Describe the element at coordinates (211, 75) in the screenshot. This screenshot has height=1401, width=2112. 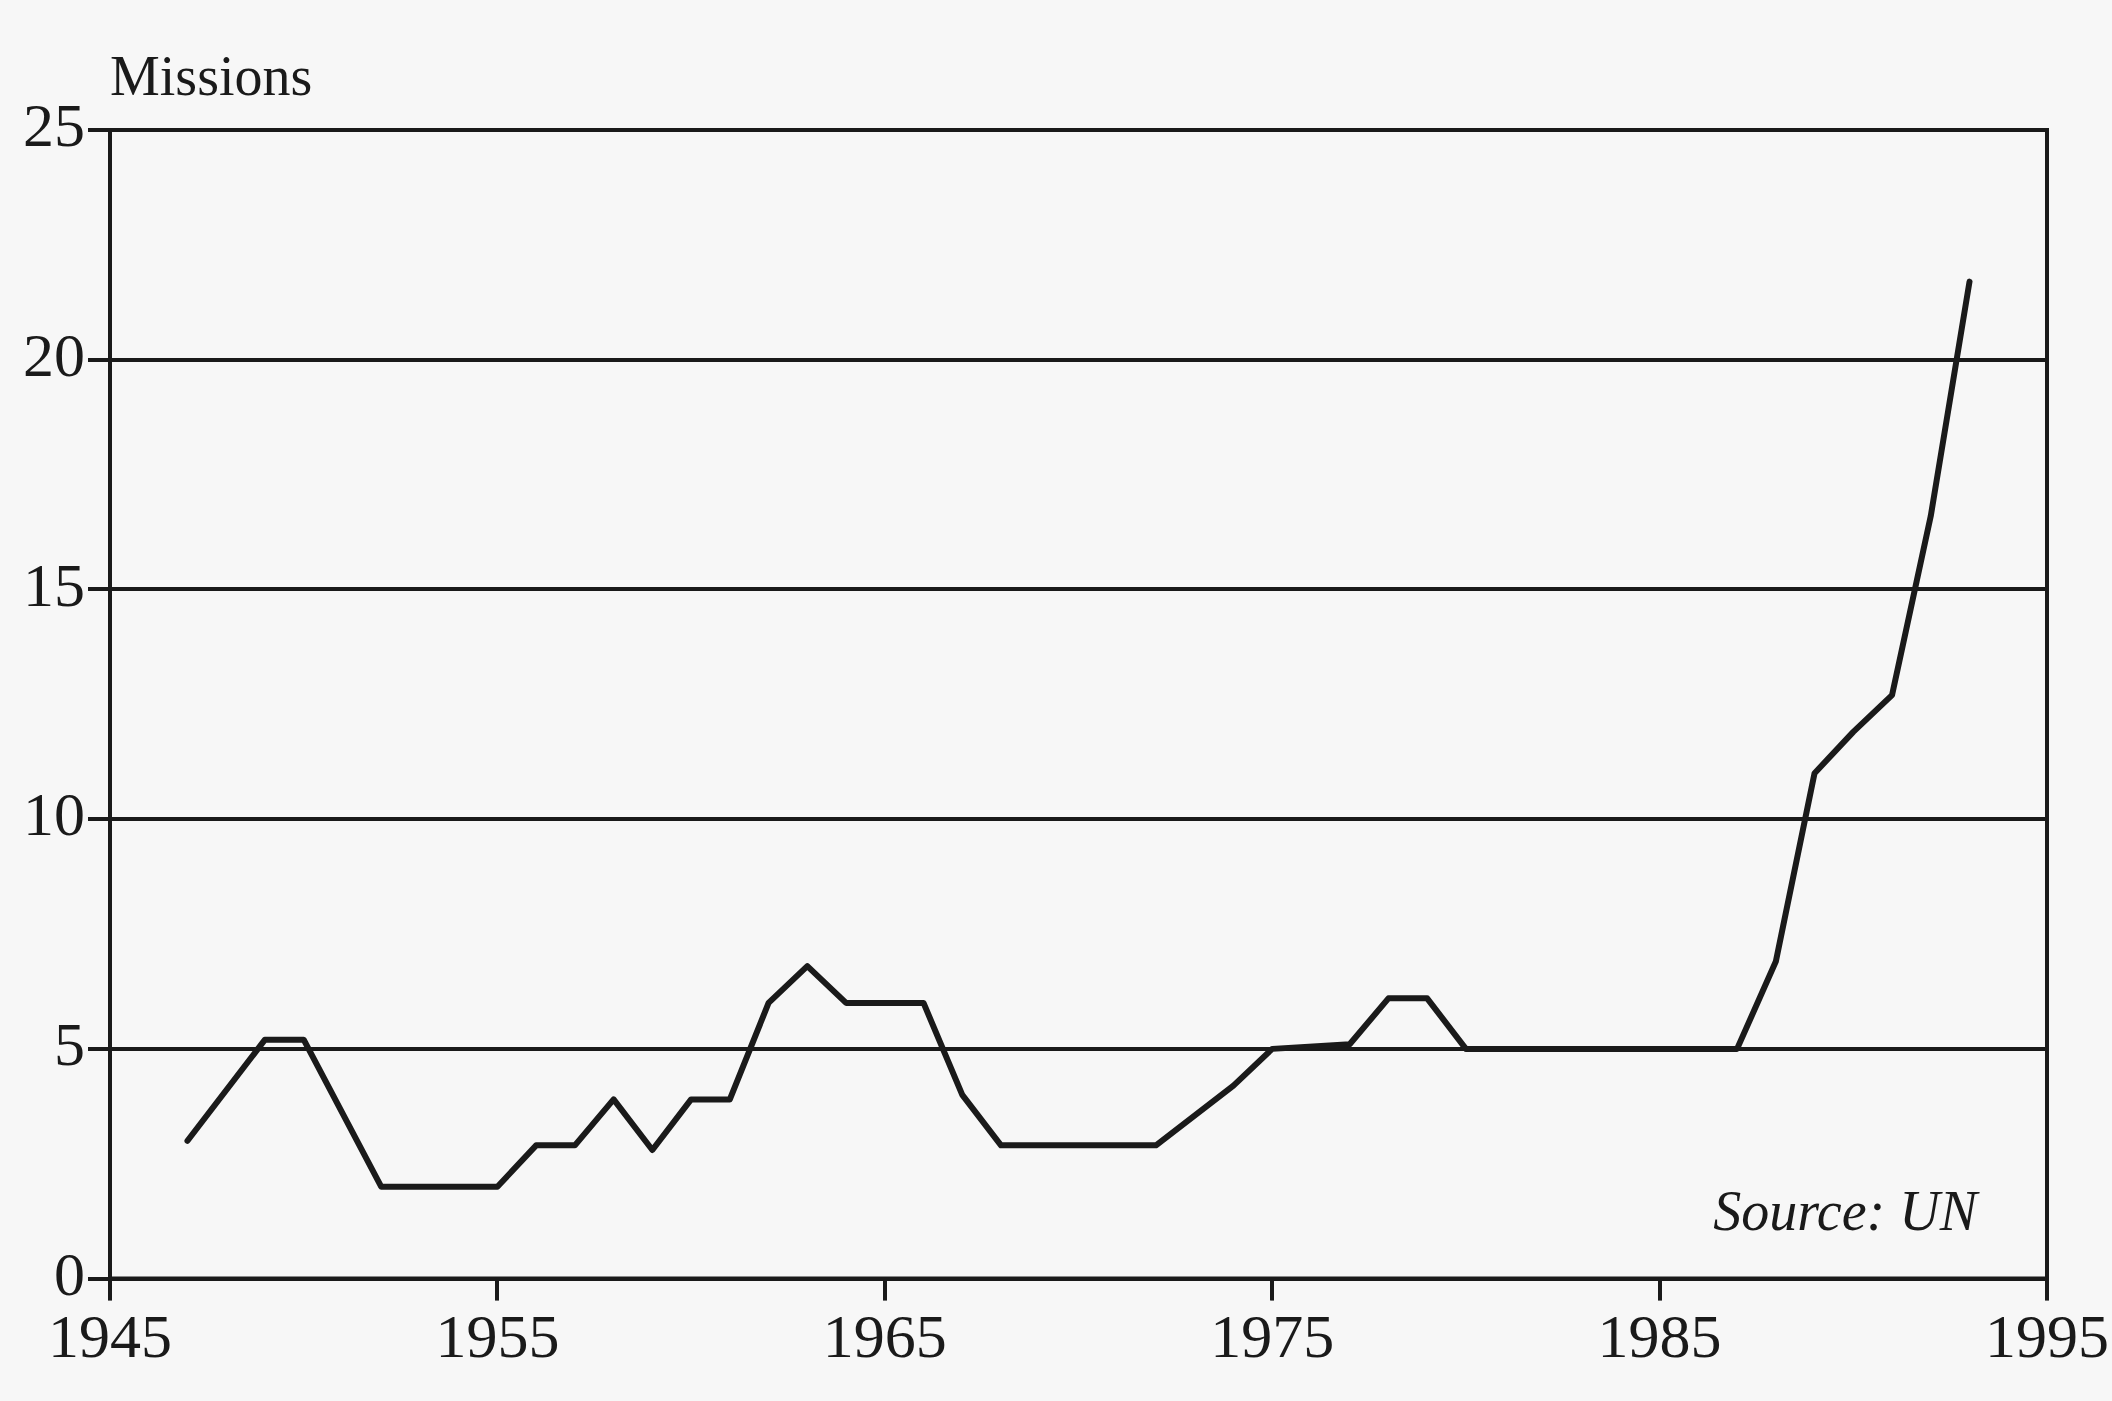
I see `y-axis-title: Missions` at that location.